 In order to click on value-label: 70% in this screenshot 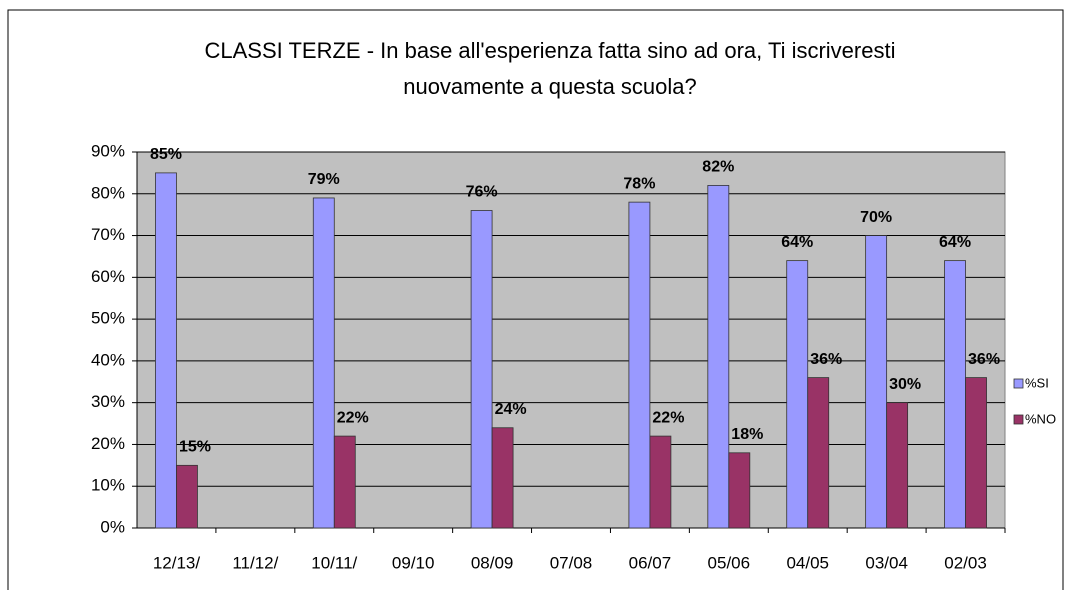, I will do `click(876, 217)`.